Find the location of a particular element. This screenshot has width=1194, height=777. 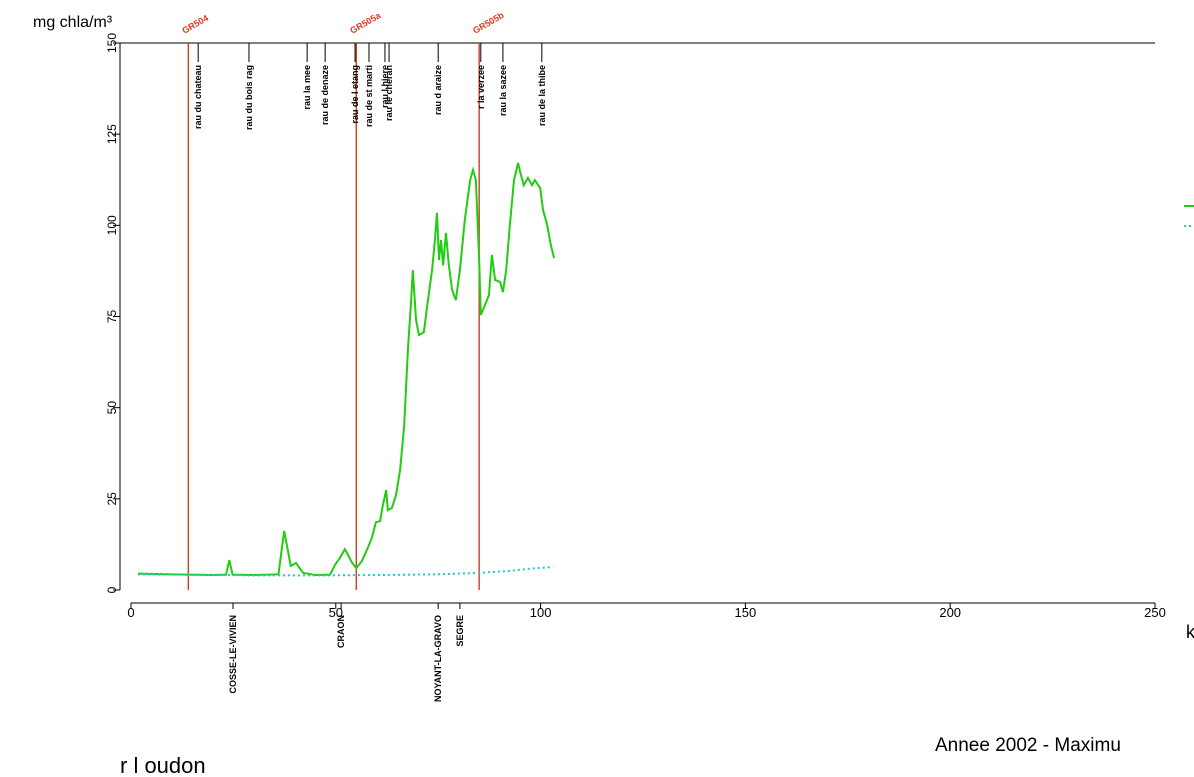

y-tick-label: 75 is located at coordinates (112, 317).